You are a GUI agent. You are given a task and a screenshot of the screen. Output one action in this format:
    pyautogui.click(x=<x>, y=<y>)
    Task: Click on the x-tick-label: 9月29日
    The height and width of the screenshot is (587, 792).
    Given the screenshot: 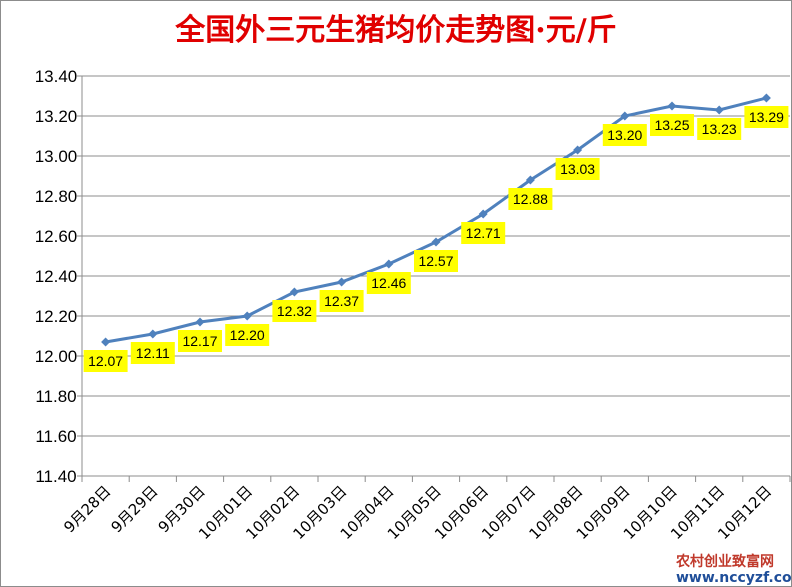 What is the action you would take?
    pyautogui.click(x=134, y=509)
    